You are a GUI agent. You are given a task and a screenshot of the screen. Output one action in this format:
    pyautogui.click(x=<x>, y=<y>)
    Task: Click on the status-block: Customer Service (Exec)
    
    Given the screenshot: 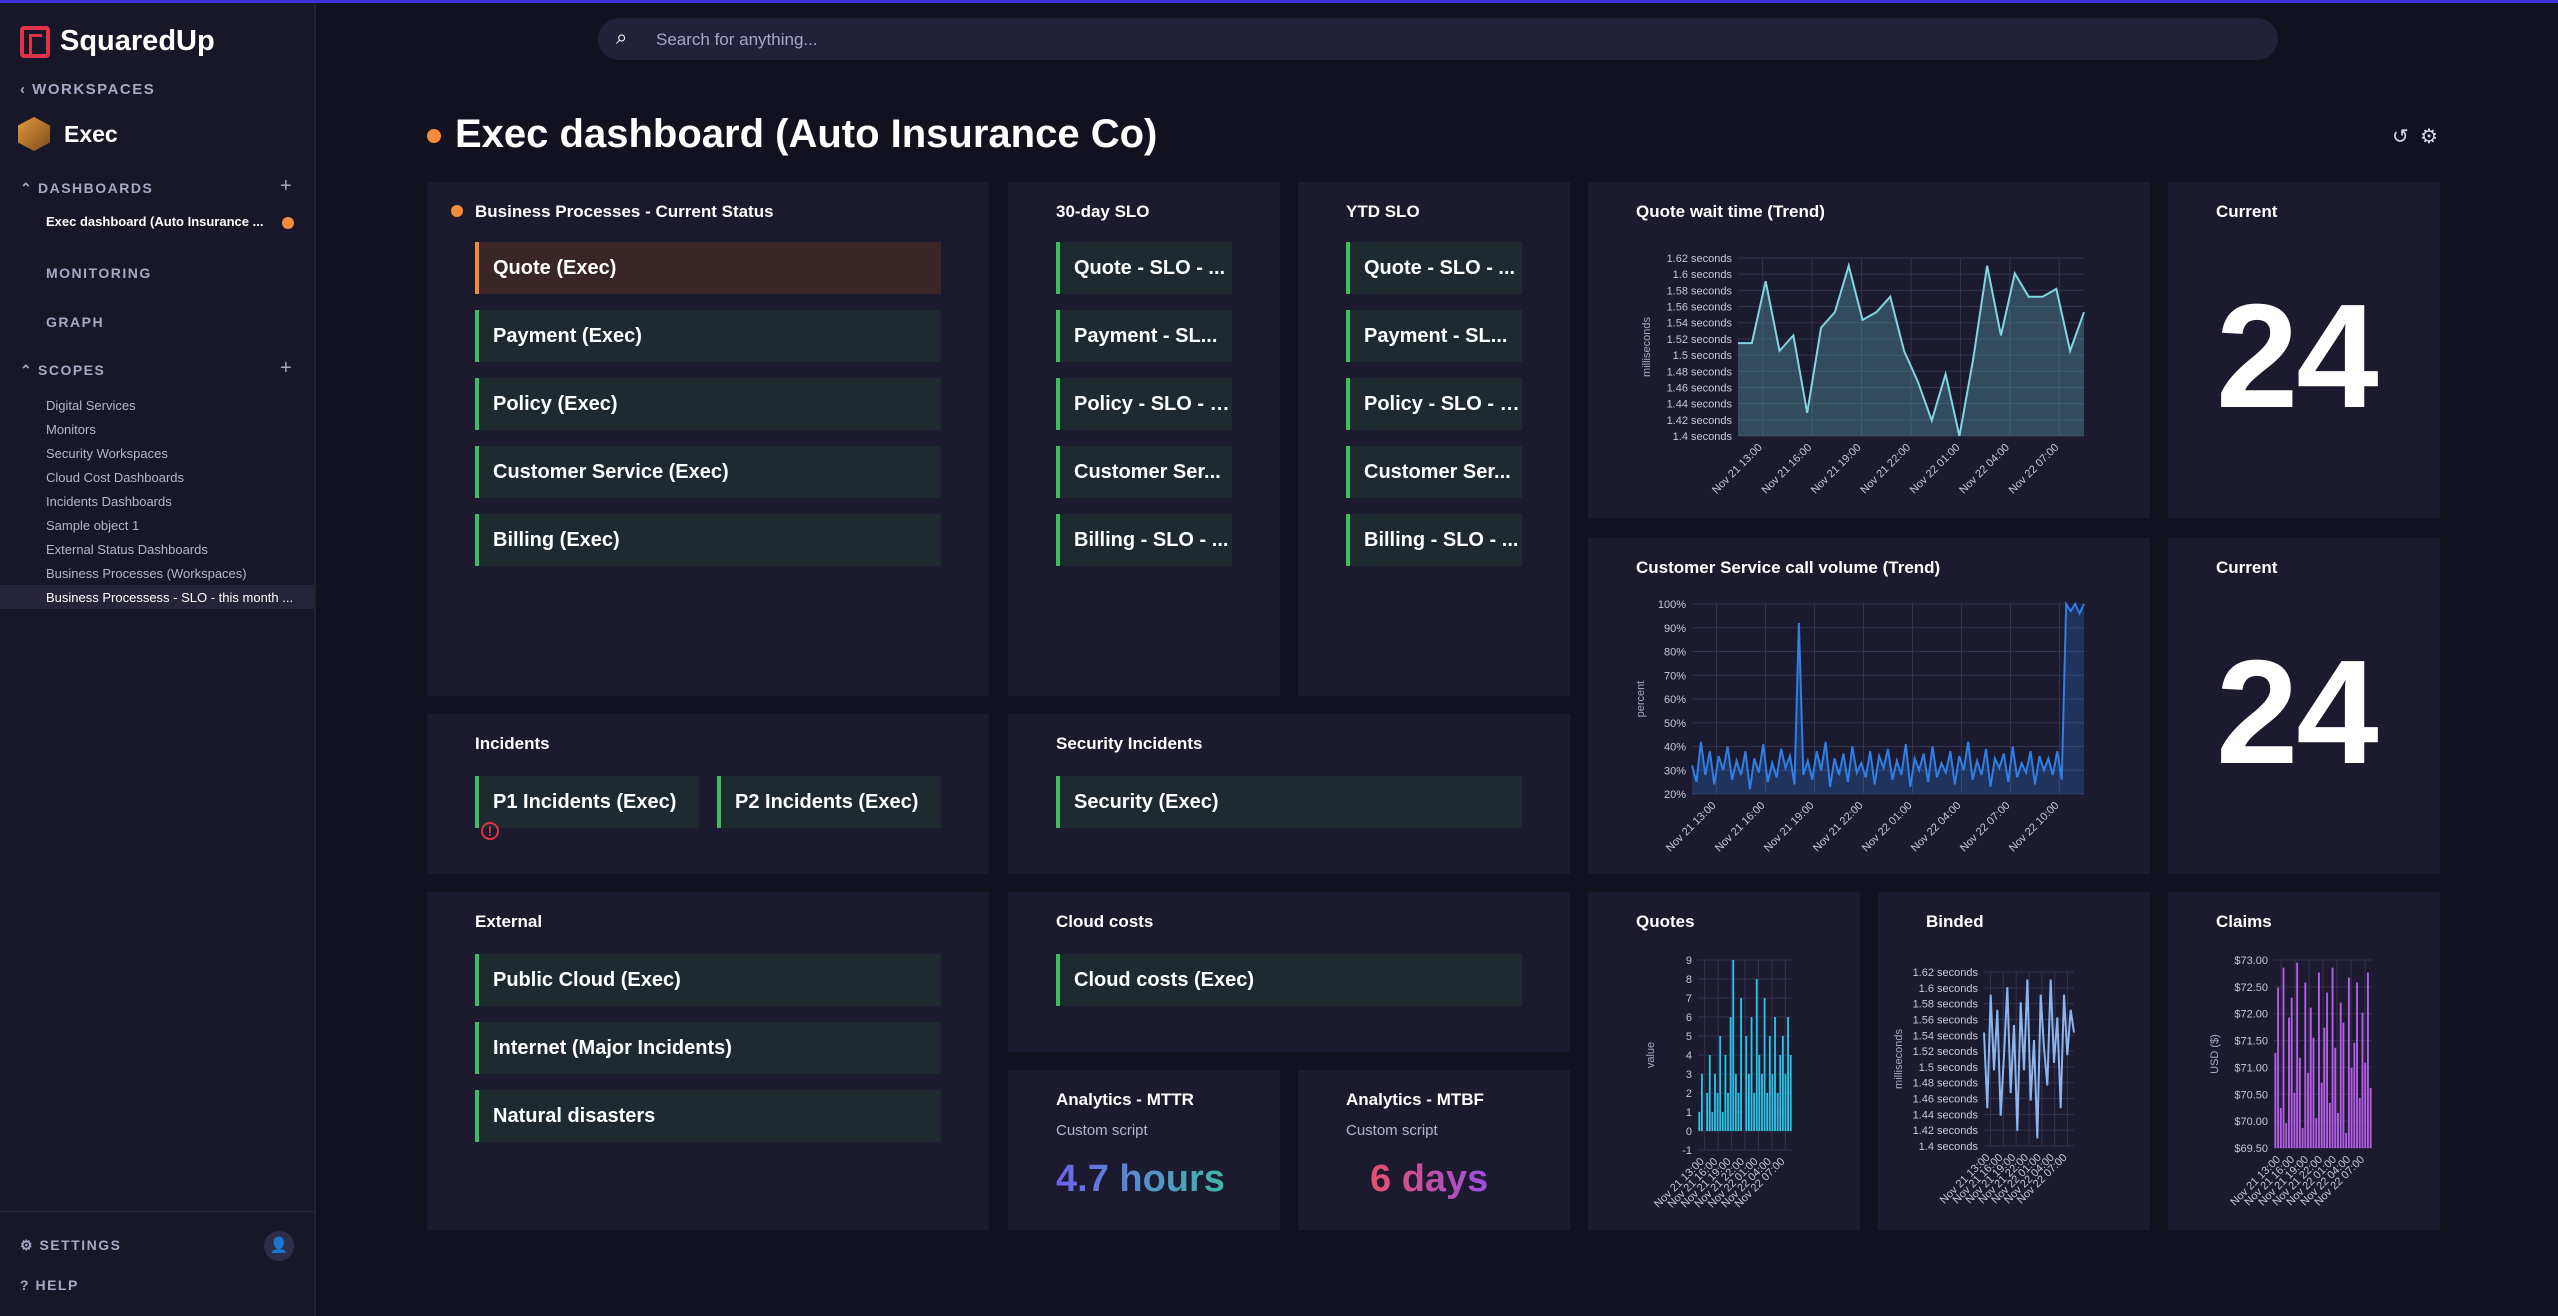 What is the action you would take?
    pyautogui.click(x=708, y=472)
    